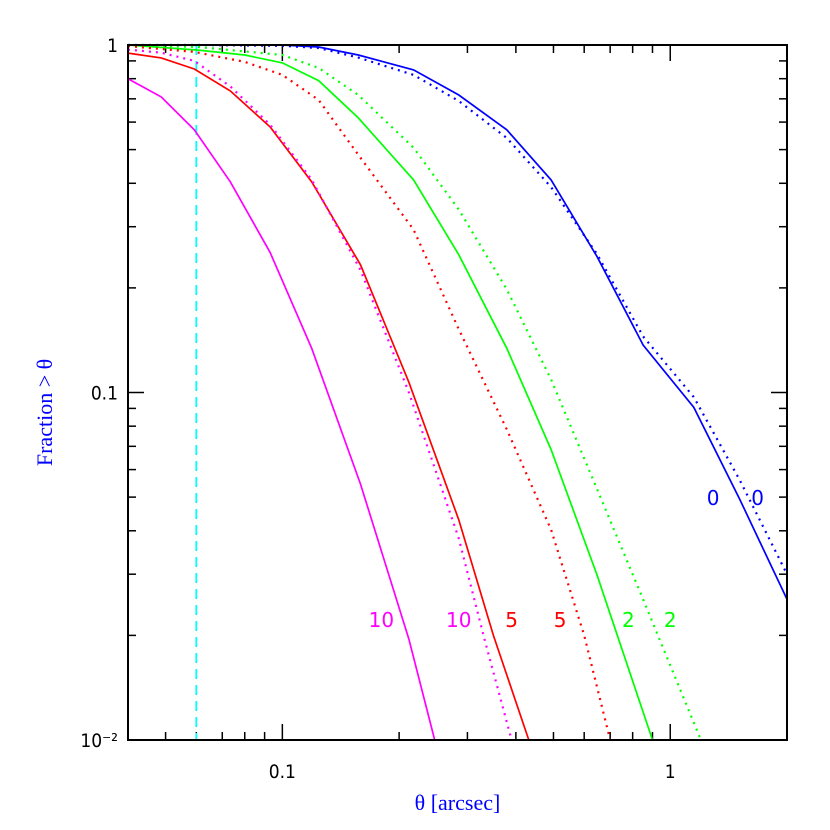  What do you see at coordinates (566, 559) in the screenshot?
I see `curve-labels: 0 0 2 2 5 5 10 10` at bounding box center [566, 559].